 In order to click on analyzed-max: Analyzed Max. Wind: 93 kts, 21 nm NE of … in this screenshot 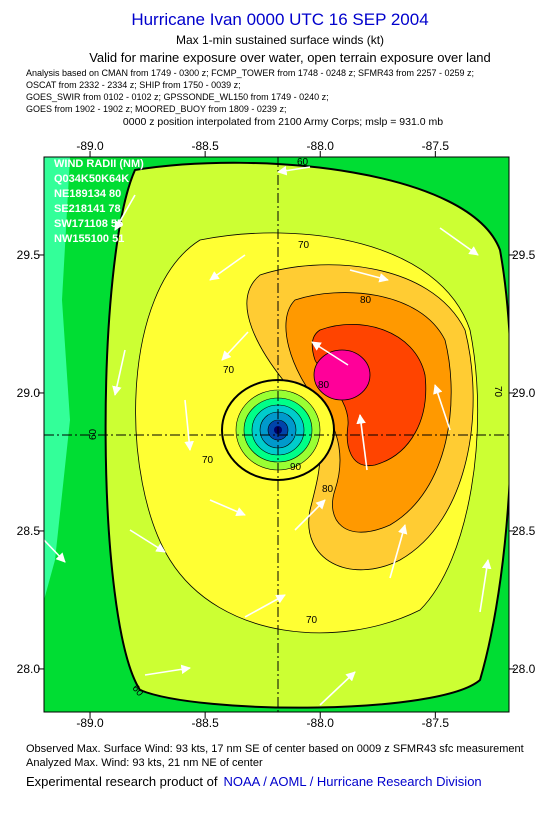, I will do `click(144, 763)`.